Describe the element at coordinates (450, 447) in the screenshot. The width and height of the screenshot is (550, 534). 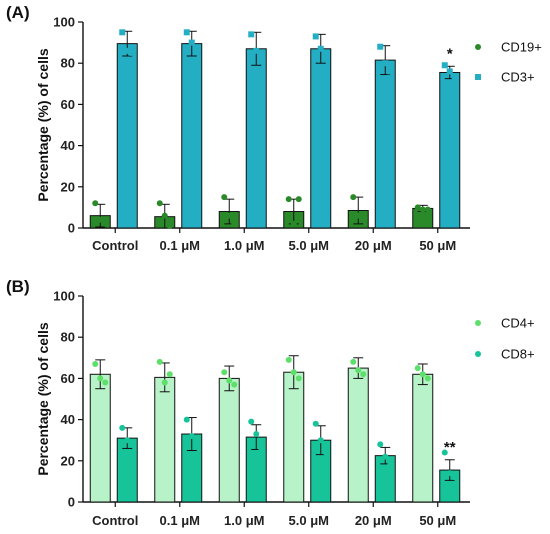
I see `significance-annotation: **` at that location.